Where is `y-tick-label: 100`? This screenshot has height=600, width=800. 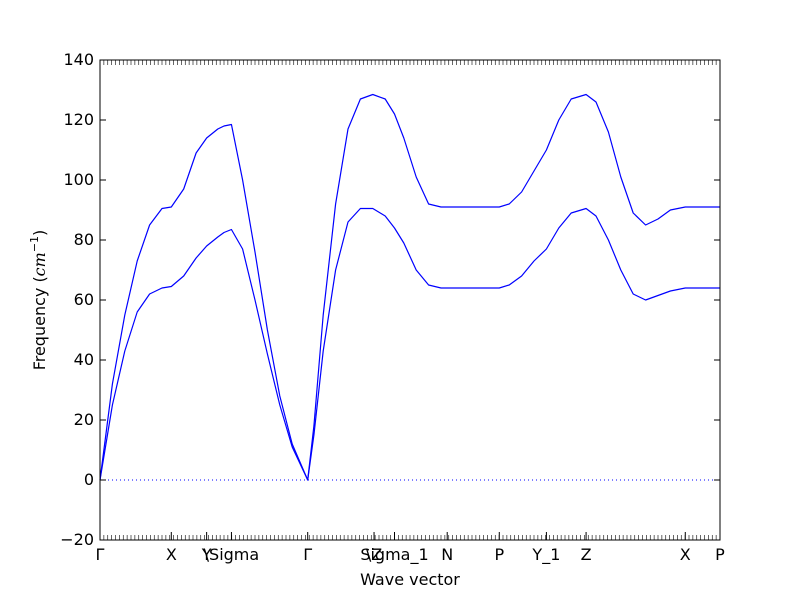 y-tick-label: 100 is located at coordinates (78, 179).